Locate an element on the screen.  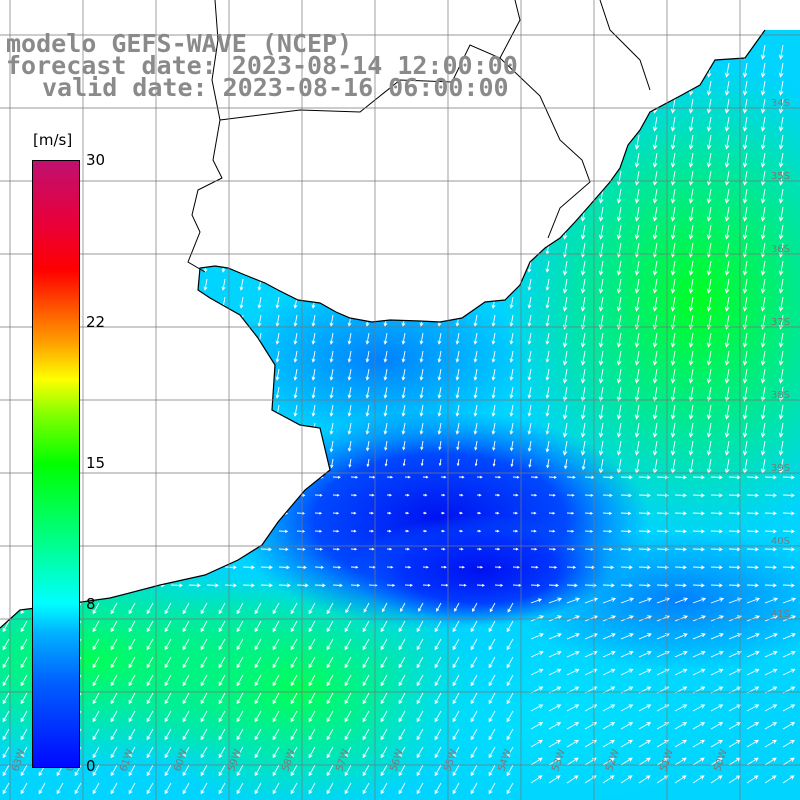
colorbar-tick-22: 22 is located at coordinates (96, 321).